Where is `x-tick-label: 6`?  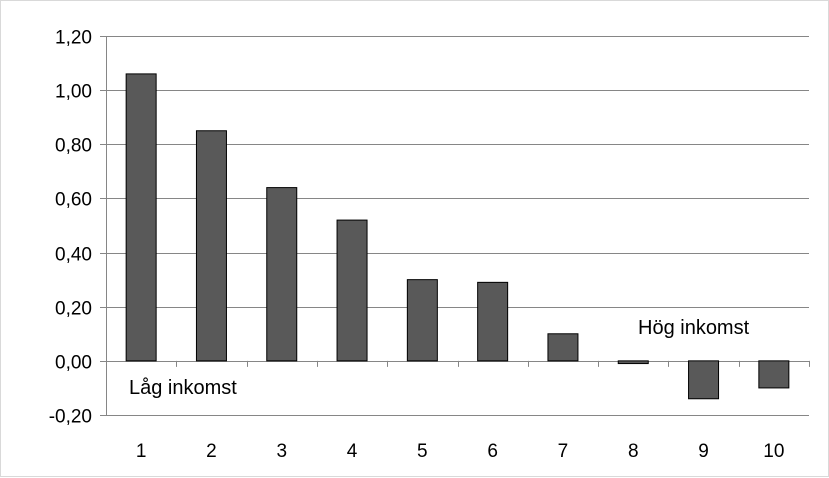 x-tick-label: 6 is located at coordinates (492, 451).